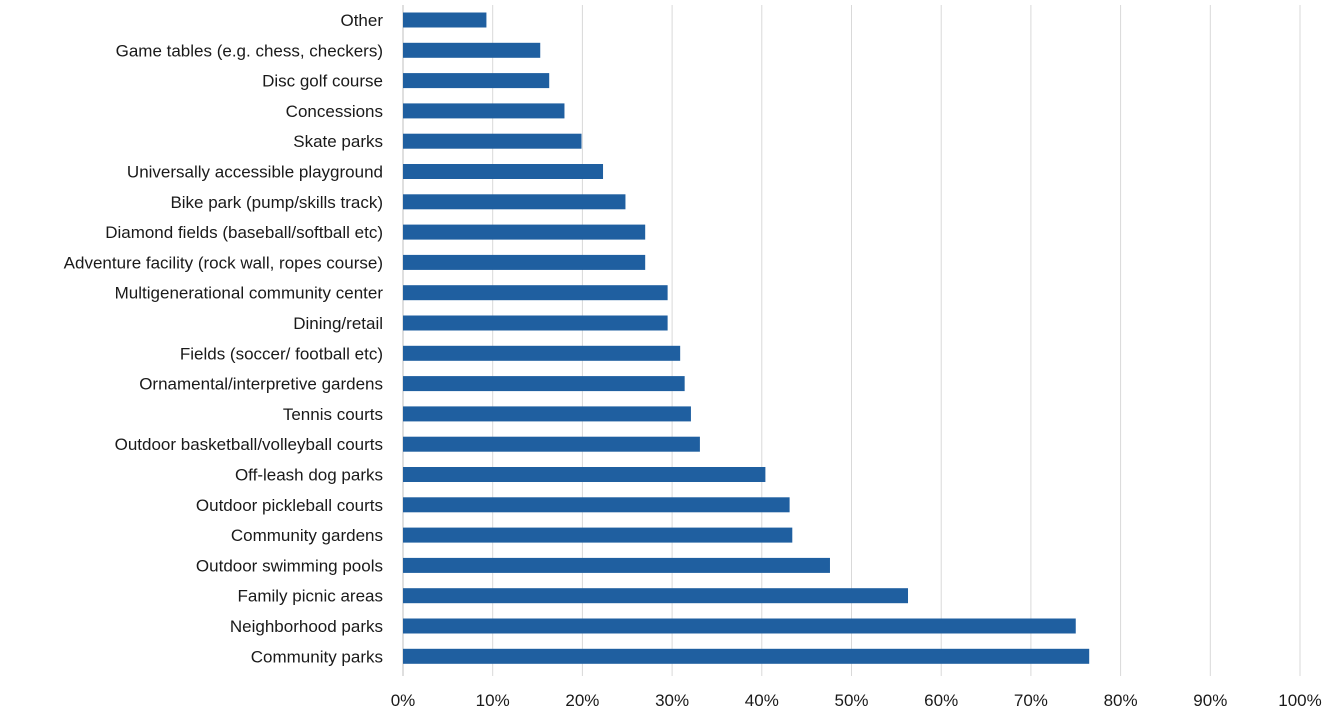 Image resolution: width=1335 pixels, height=715 pixels. What do you see at coordinates (306, 626) in the screenshot?
I see `category-label: Neighborhood parks` at bounding box center [306, 626].